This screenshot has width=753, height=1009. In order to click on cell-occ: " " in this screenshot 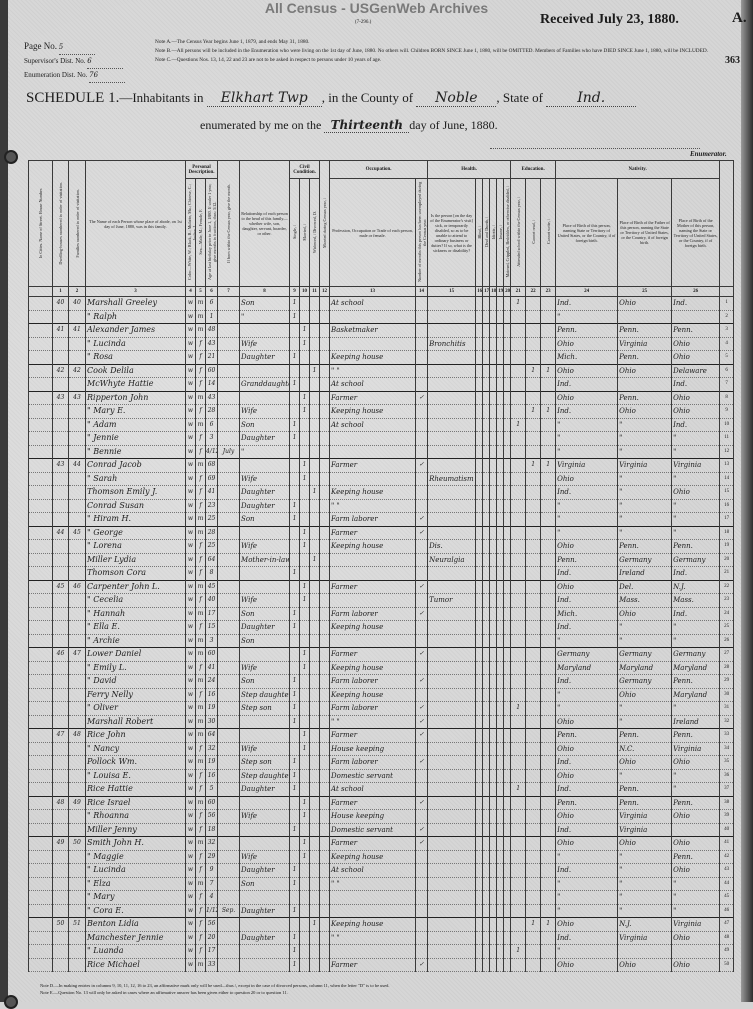, I will do `click(373, 721)`.